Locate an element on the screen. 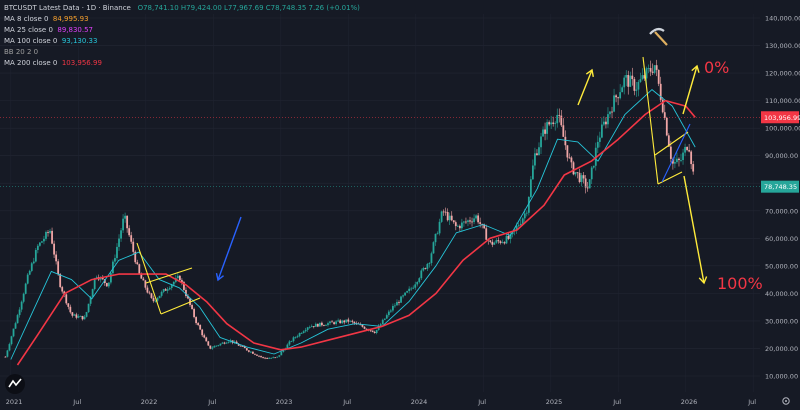 This screenshot has height=410, width=800. indicator-value: 93,130.33 is located at coordinates (79, 41).